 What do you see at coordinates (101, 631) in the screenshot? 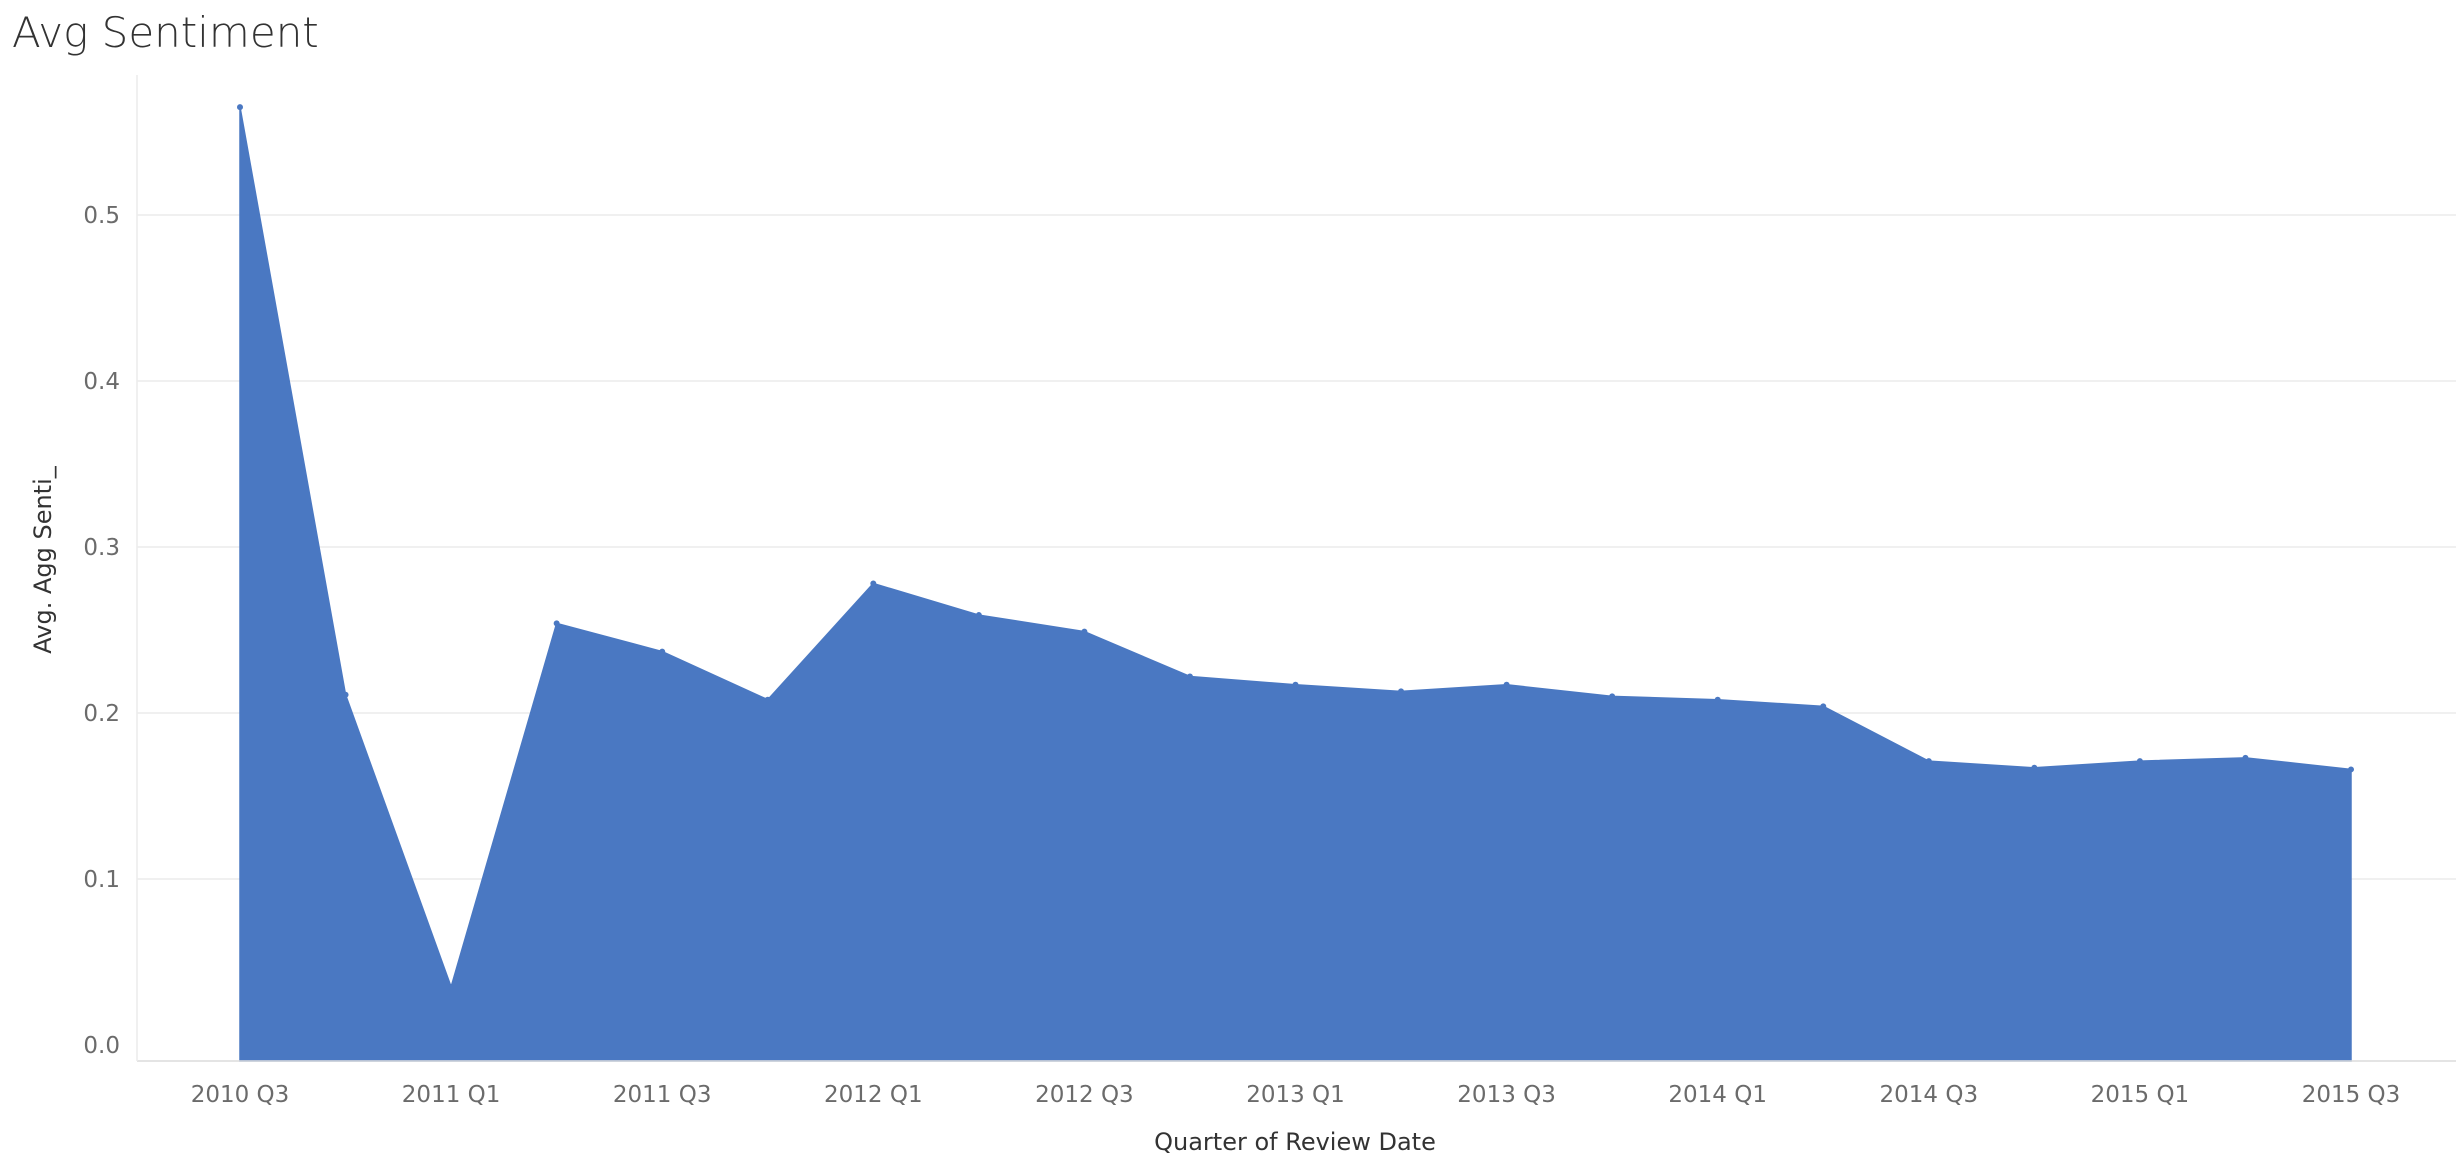
I see `y-axis-ticks: 0.0 0.1 0.2 0.3 0.4 0.5` at bounding box center [101, 631].